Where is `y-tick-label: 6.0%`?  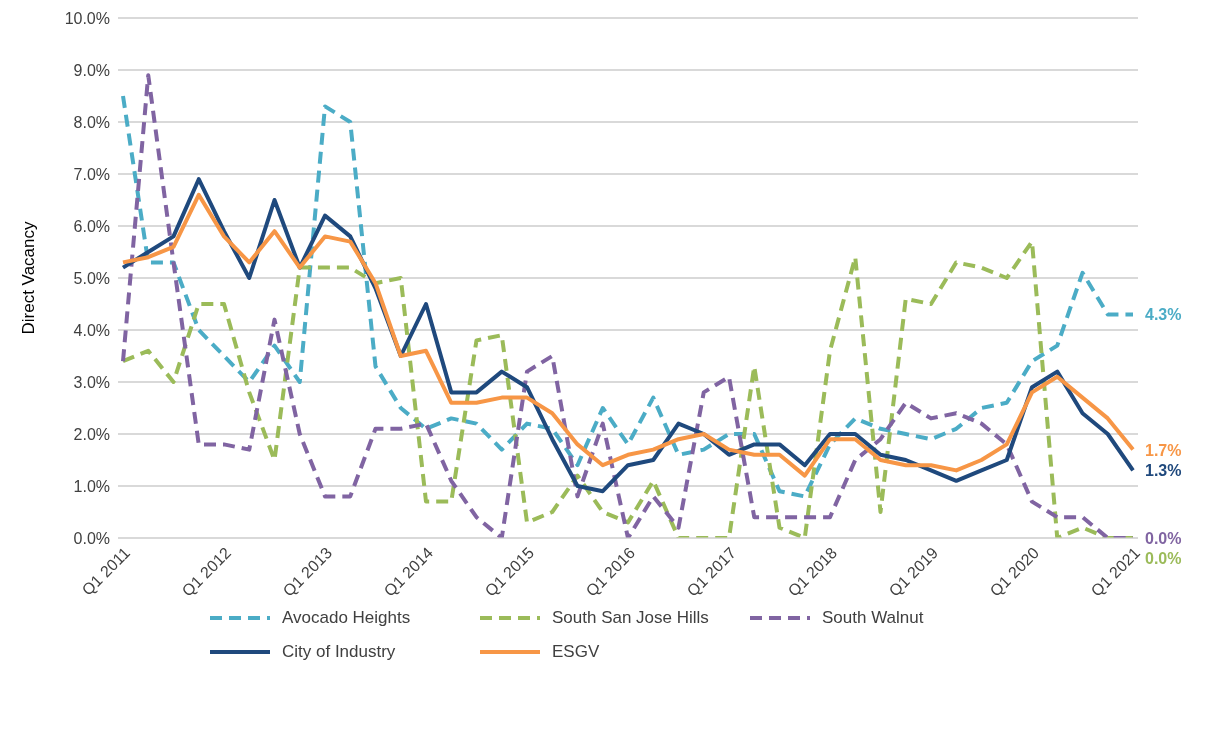
y-tick-label: 6.0% is located at coordinates (91, 226).